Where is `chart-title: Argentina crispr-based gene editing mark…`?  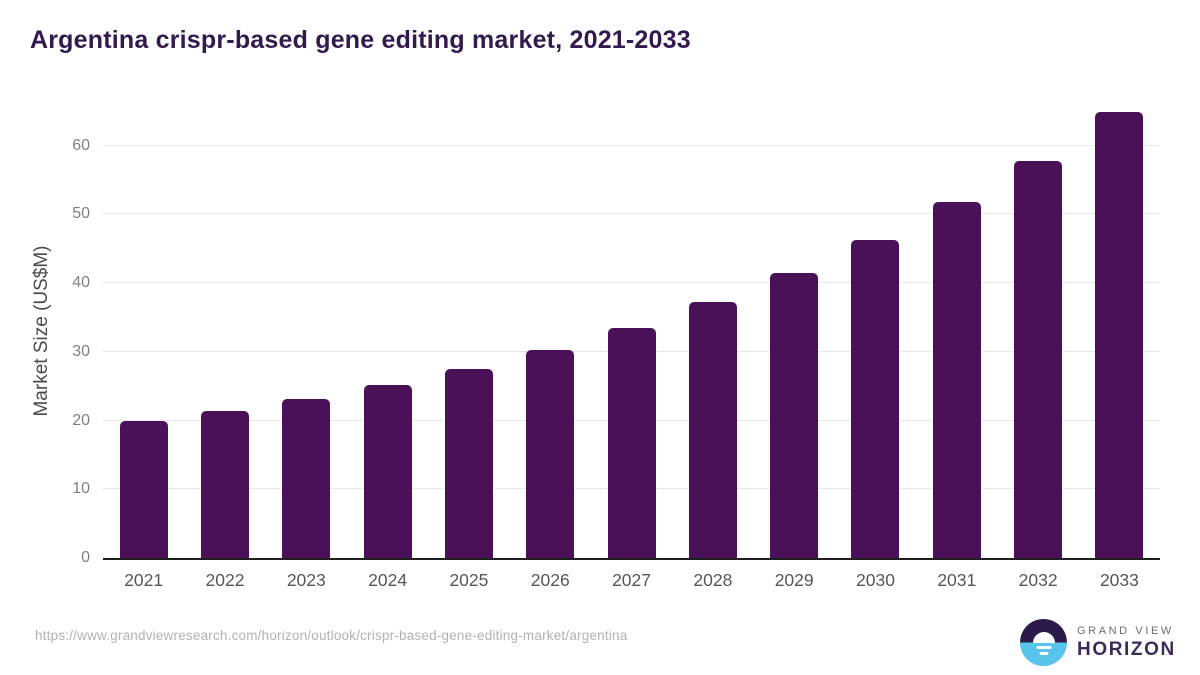
chart-title: Argentina crispr-based gene editing mark… is located at coordinates (360, 40).